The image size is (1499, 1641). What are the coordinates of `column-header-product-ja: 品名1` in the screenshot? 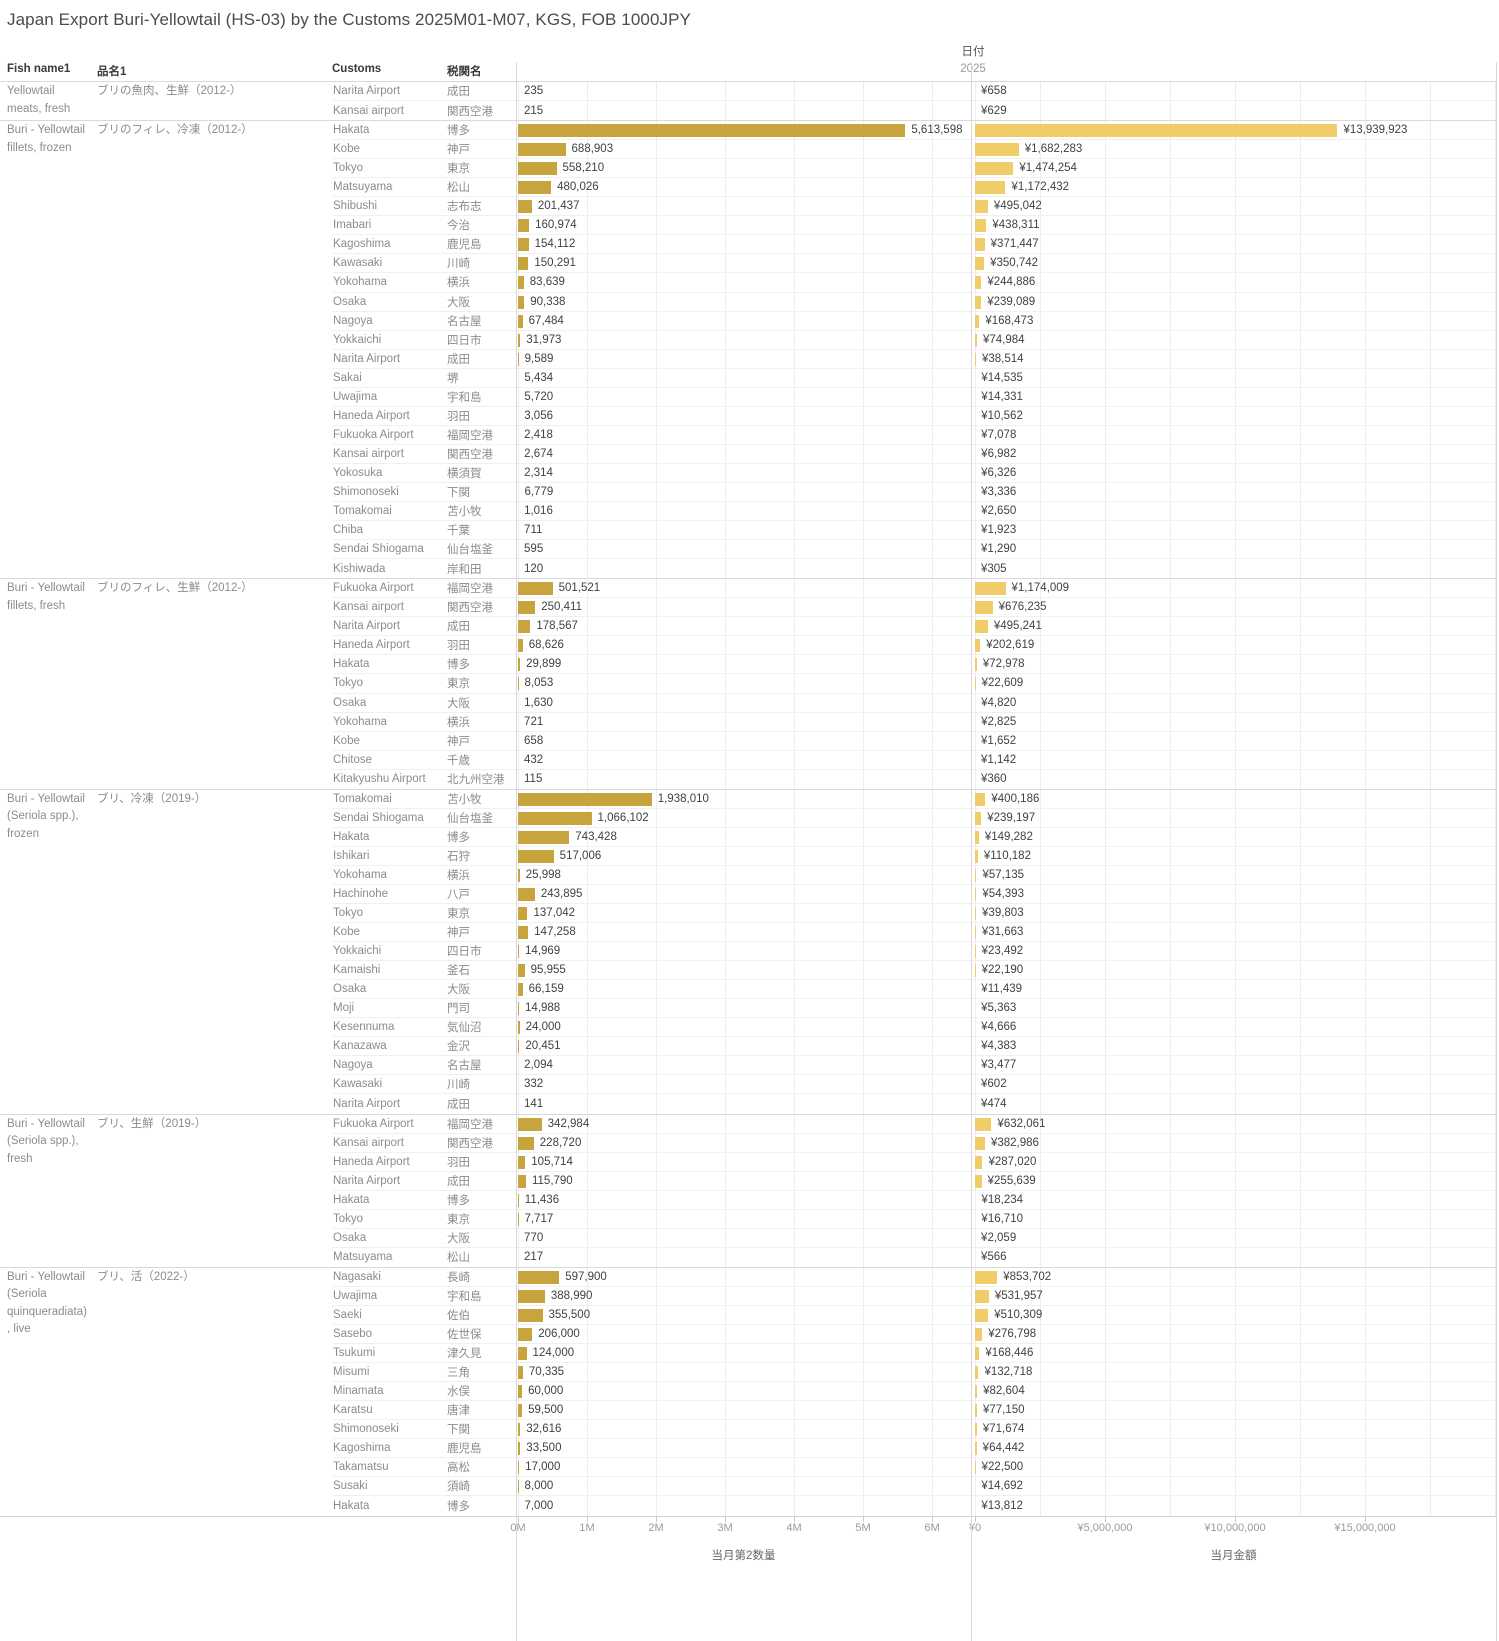 It's located at (112, 72).